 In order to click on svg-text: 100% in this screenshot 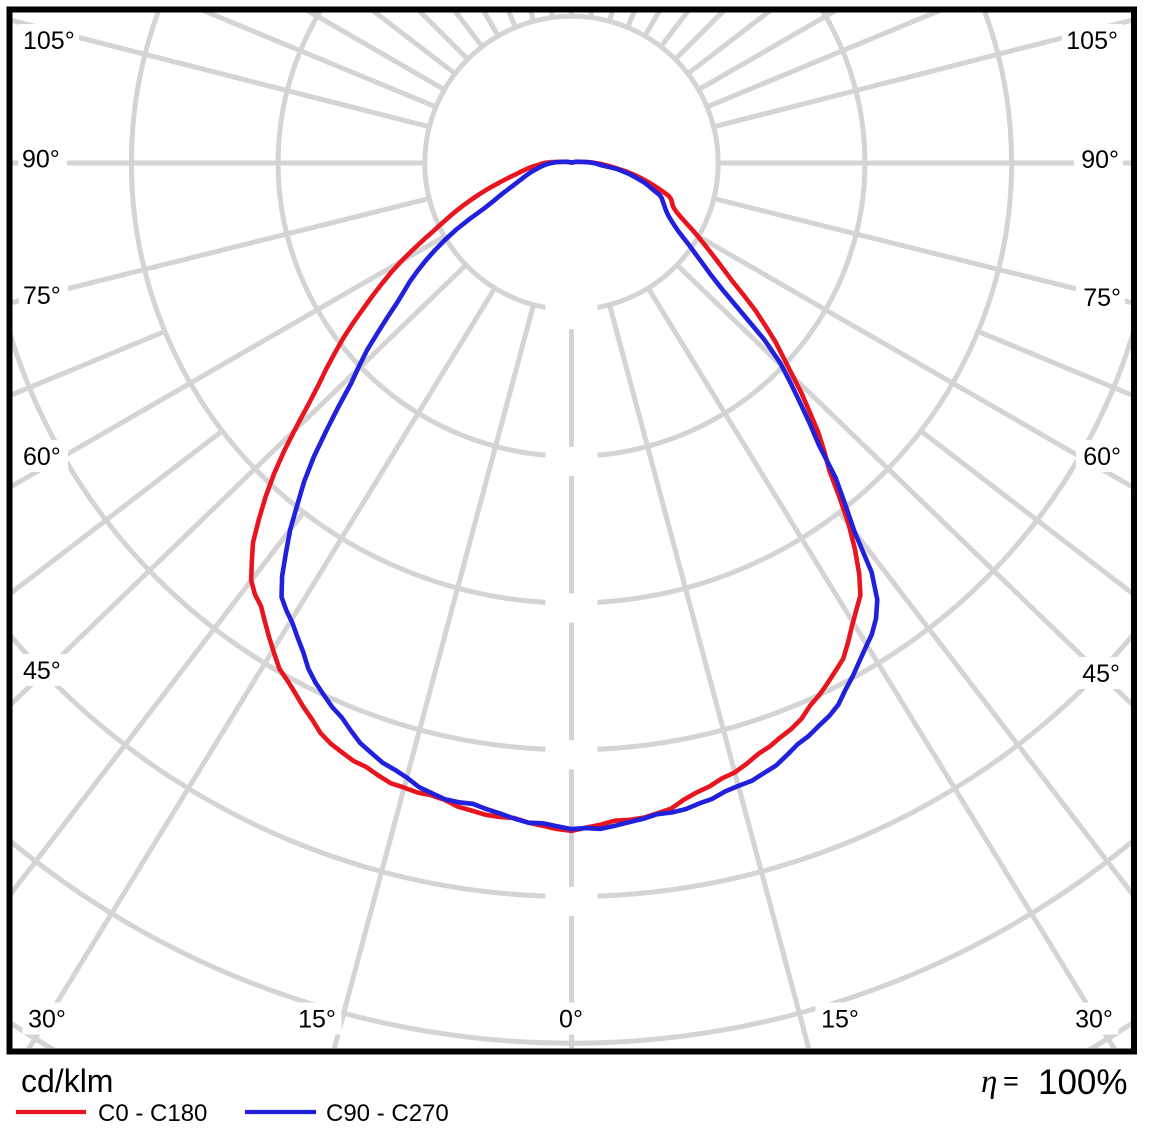, I will do `click(1083, 1082)`.